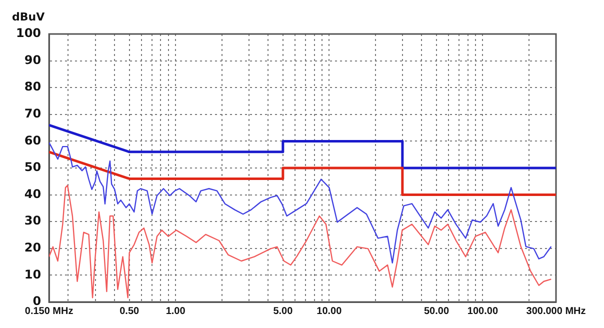 The height and width of the screenshot is (328, 604). What do you see at coordinates (283, 311) in the screenshot?
I see `x-tick-label: 5.00` at bounding box center [283, 311].